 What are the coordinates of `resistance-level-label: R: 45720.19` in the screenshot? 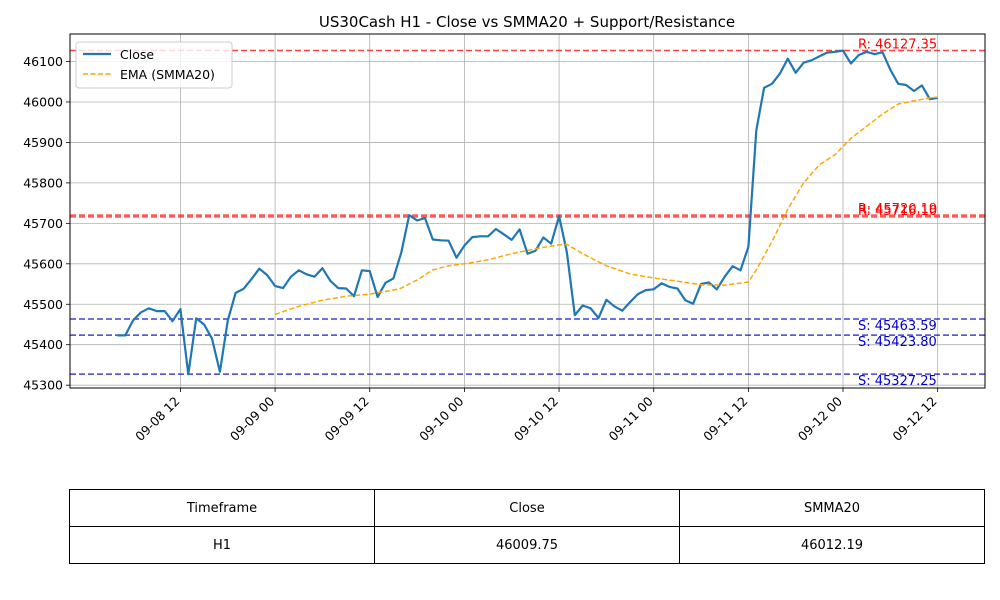 It's located at (897, 209).